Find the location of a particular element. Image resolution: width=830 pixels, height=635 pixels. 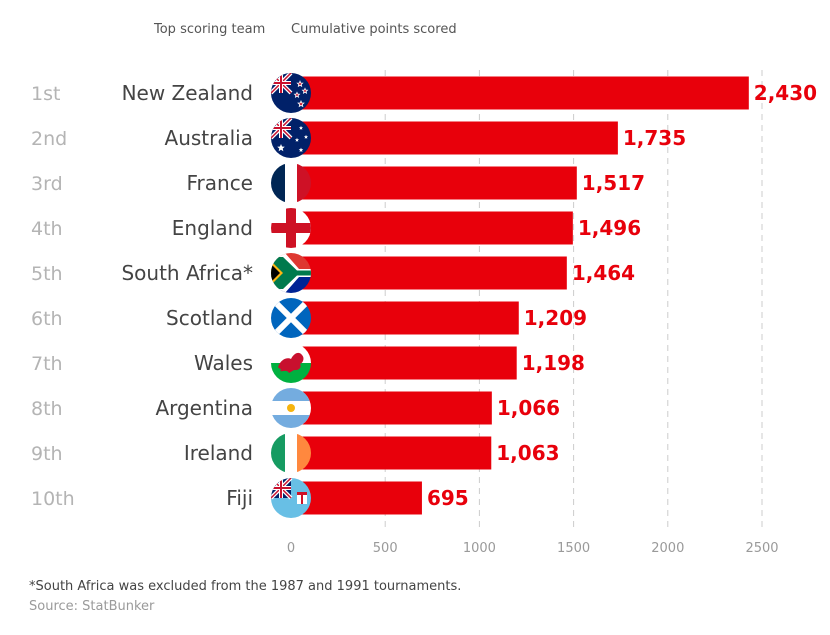

south-africa-flag-icon is located at coordinates (291, 273).